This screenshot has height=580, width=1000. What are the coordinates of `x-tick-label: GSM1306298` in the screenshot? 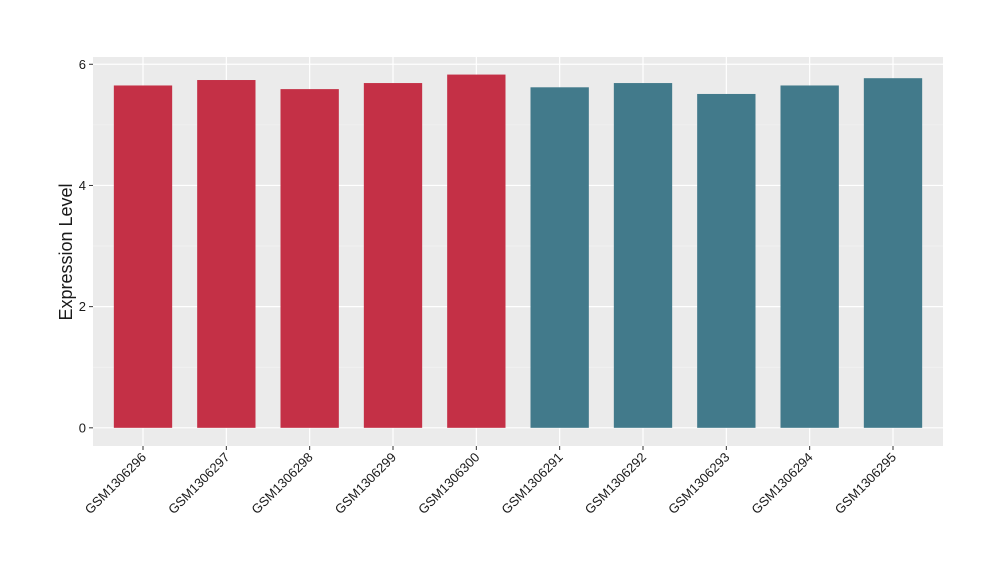 It's located at (281, 483).